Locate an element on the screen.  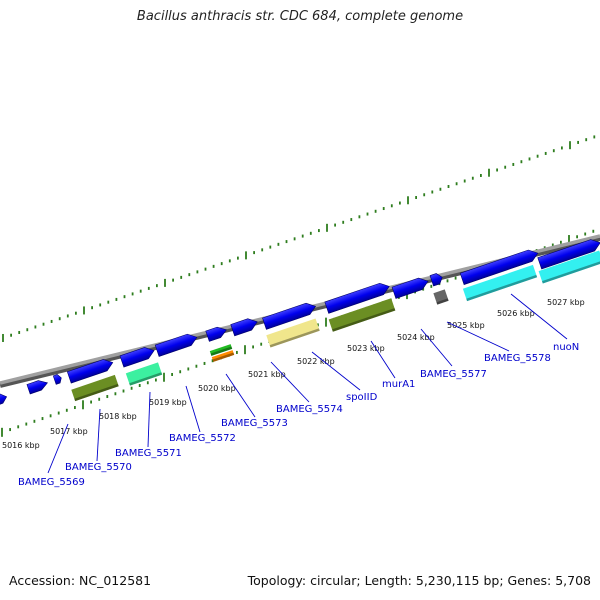
feature-green-shape is located at coordinates (221, 350).